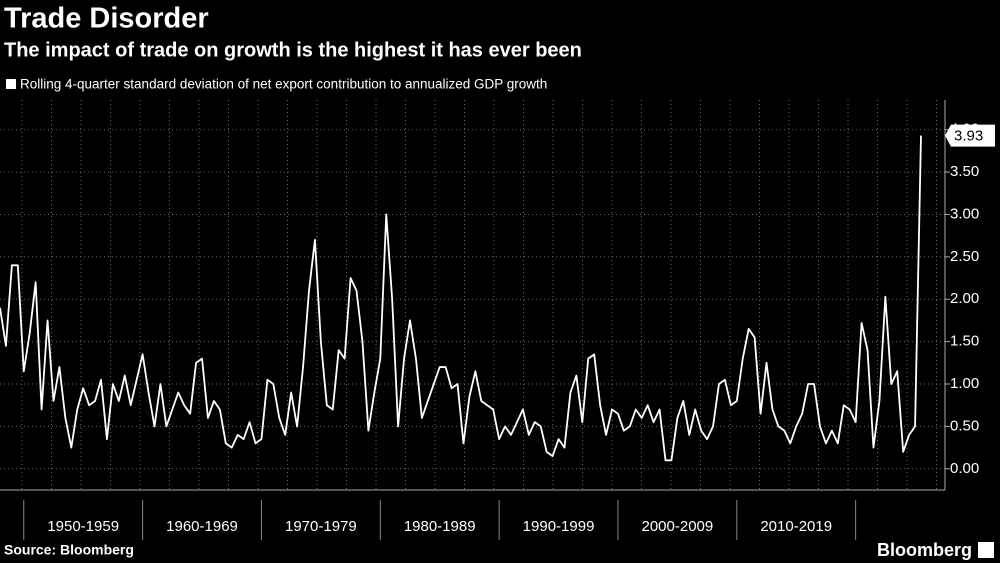 This screenshot has height=563, width=1000. Describe the element at coordinates (202, 526) in the screenshot. I see `x-tick-label: 1960-1969` at that location.